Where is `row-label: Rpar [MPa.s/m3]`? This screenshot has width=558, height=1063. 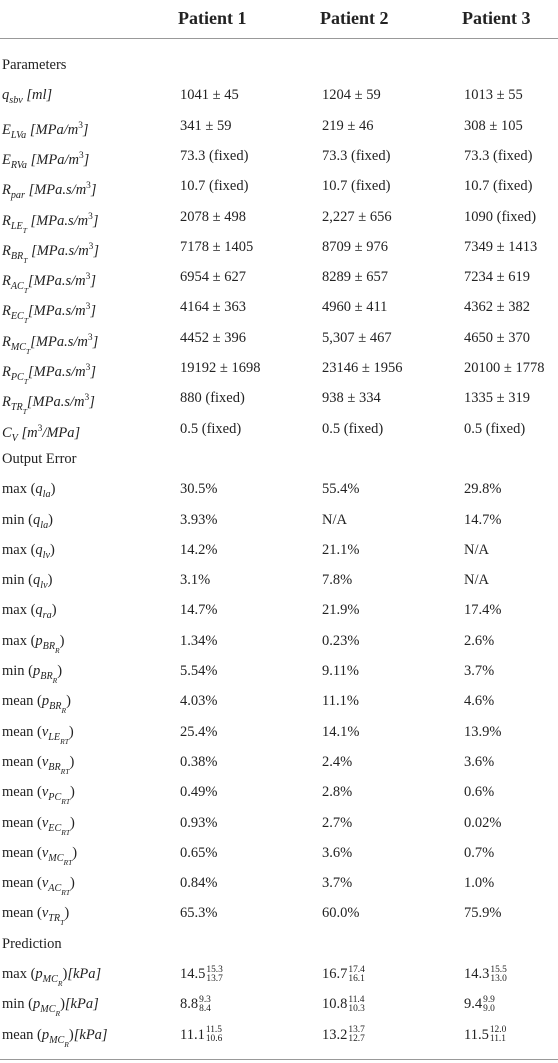 row-label: Rpar [MPa.s/m3] is located at coordinates (49, 191).